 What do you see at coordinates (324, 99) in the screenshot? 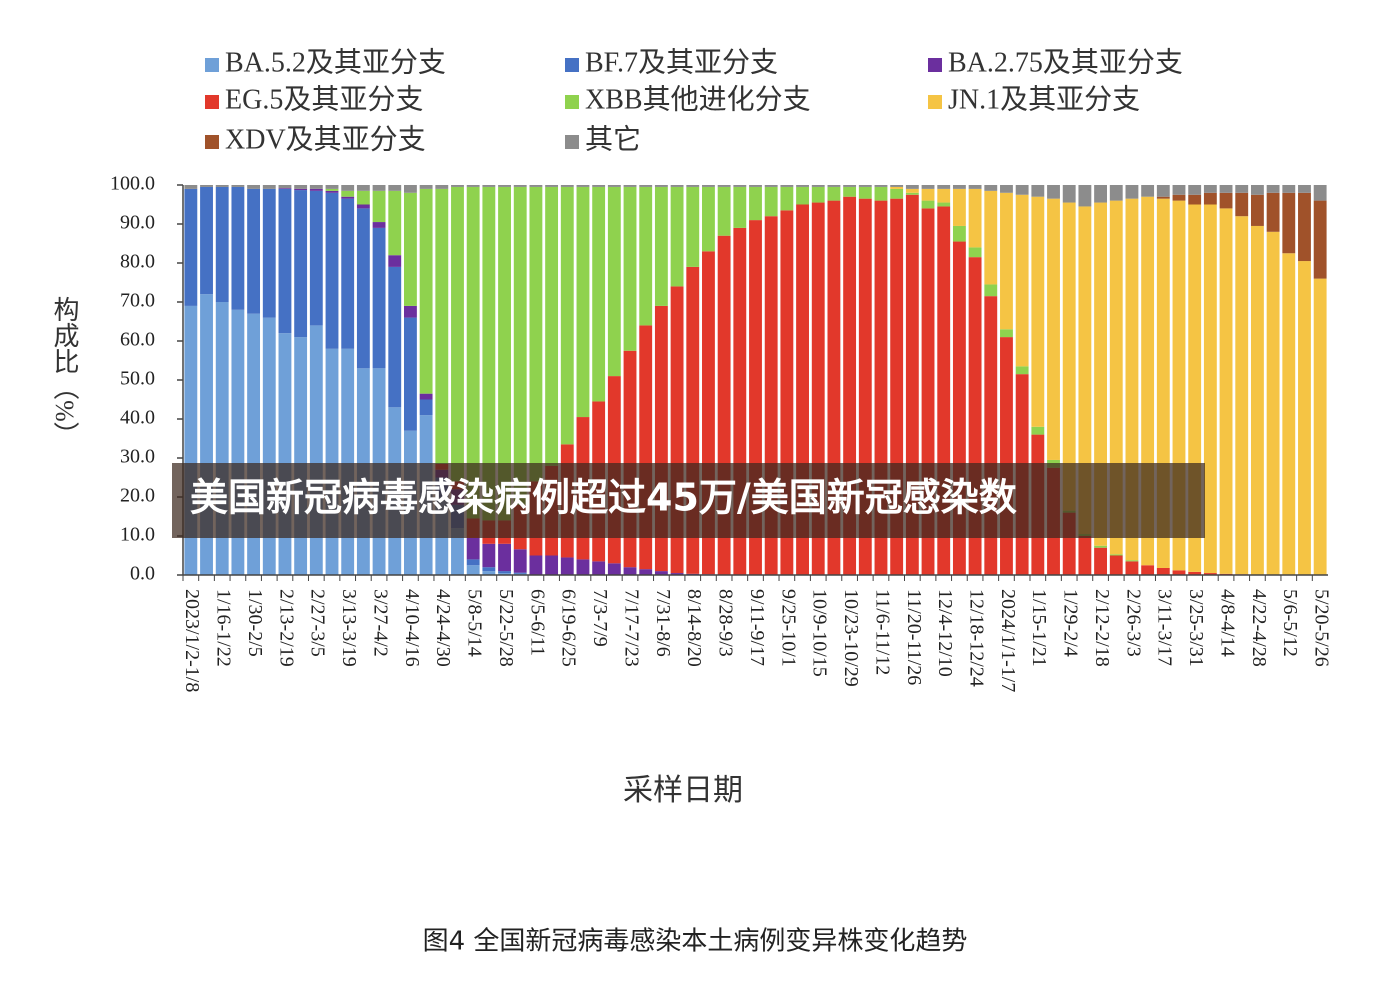
I see `legend-label: EG.5及其亚分支` at bounding box center [324, 99].